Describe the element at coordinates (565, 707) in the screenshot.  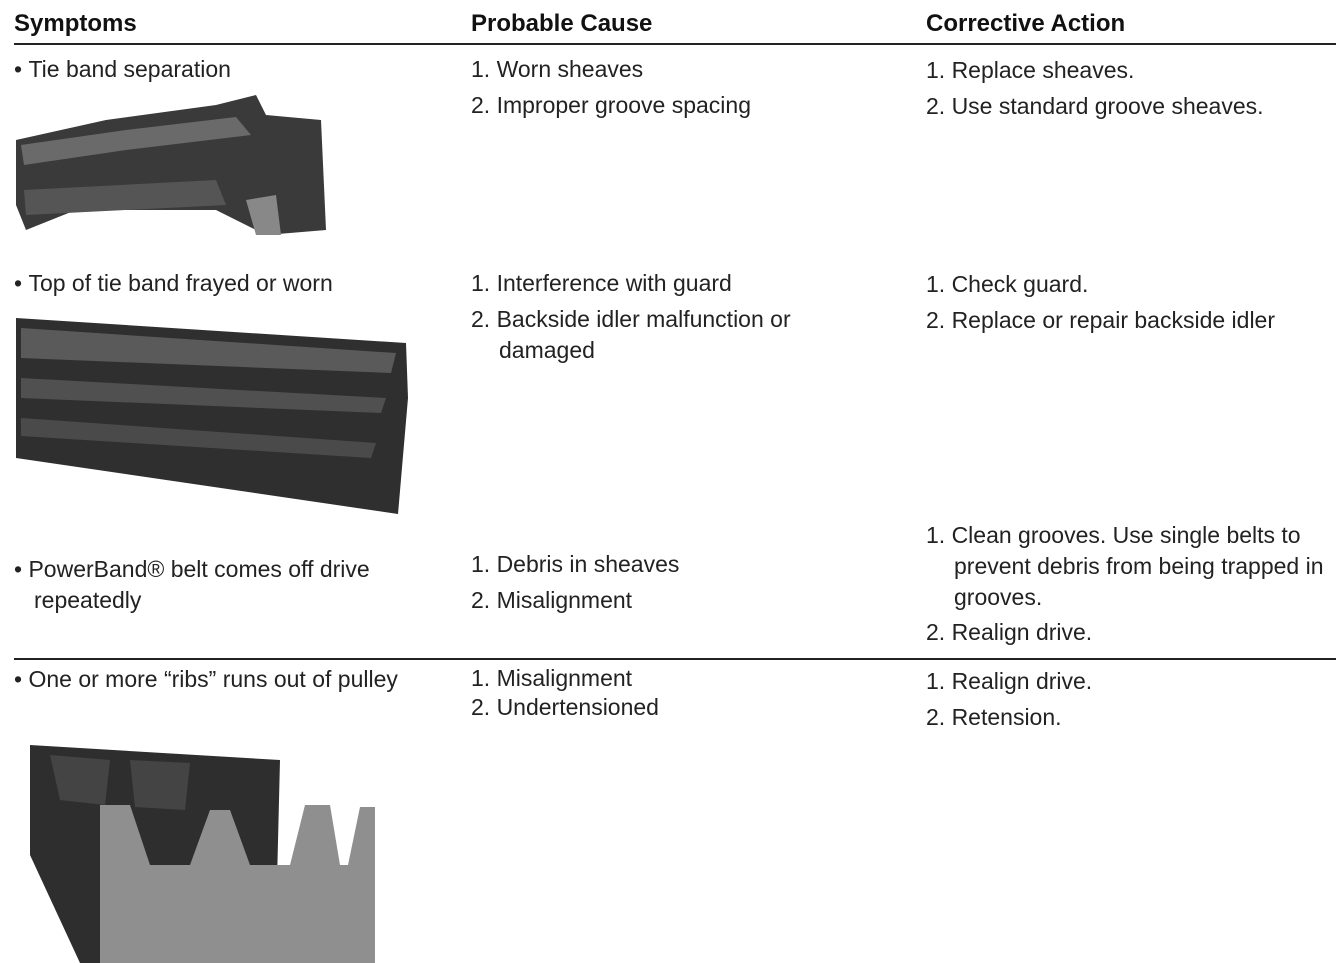
I see `cause: 2. Undertensioned` at that location.